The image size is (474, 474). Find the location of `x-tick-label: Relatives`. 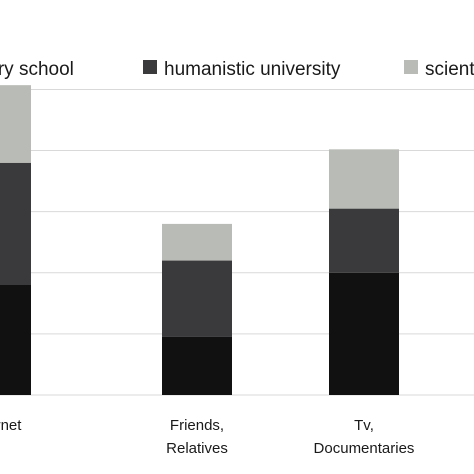

x-tick-label: Relatives is located at coordinates (197, 448).